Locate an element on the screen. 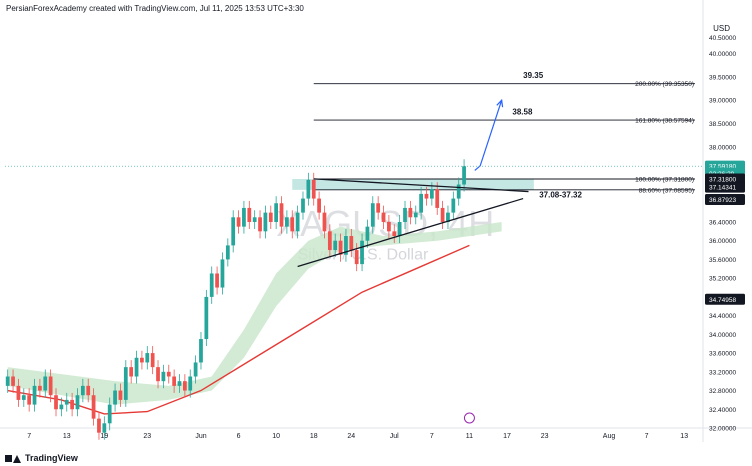 Image resolution: width=752 pixels, height=466 pixels. y-tick-label: 34.00000 is located at coordinates (722, 335).